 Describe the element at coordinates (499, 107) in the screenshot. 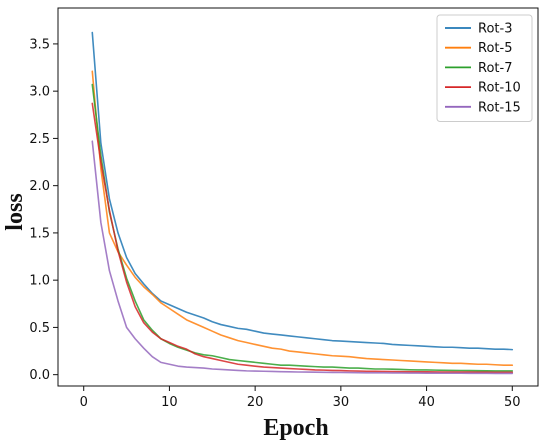

I see `legend-label: Rot-15` at that location.